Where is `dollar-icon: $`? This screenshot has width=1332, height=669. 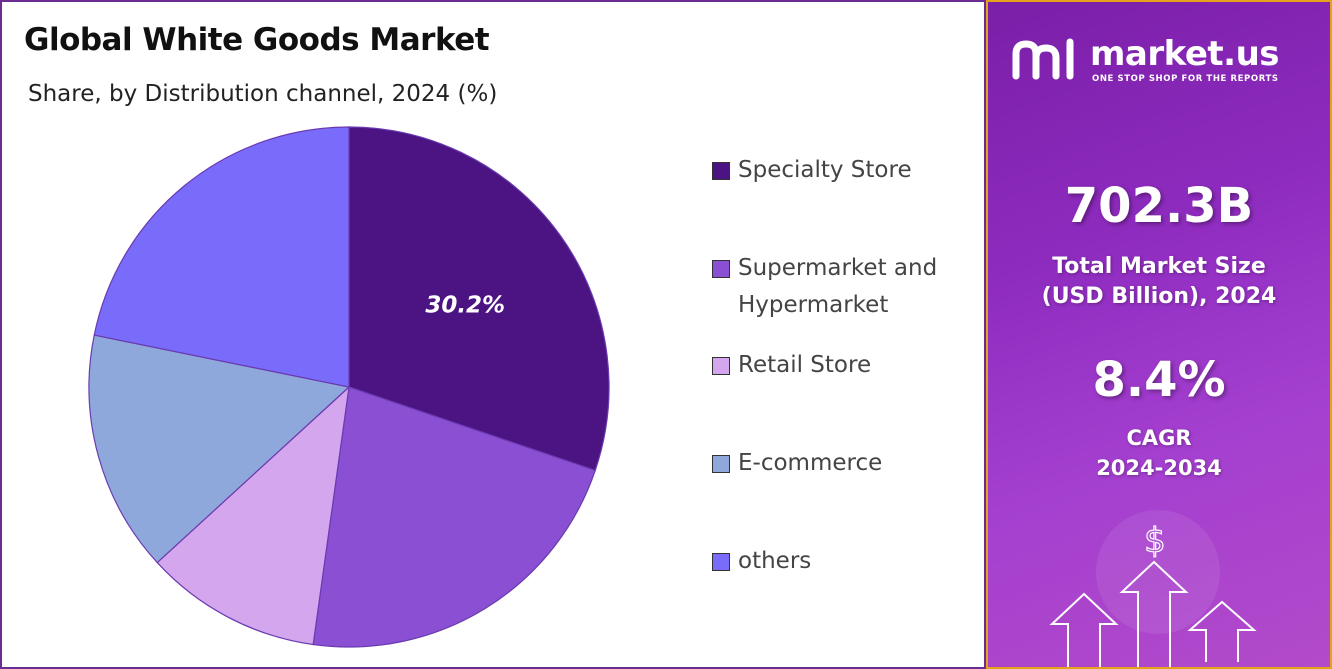
dollar-icon: $ is located at coordinates (1155, 541).